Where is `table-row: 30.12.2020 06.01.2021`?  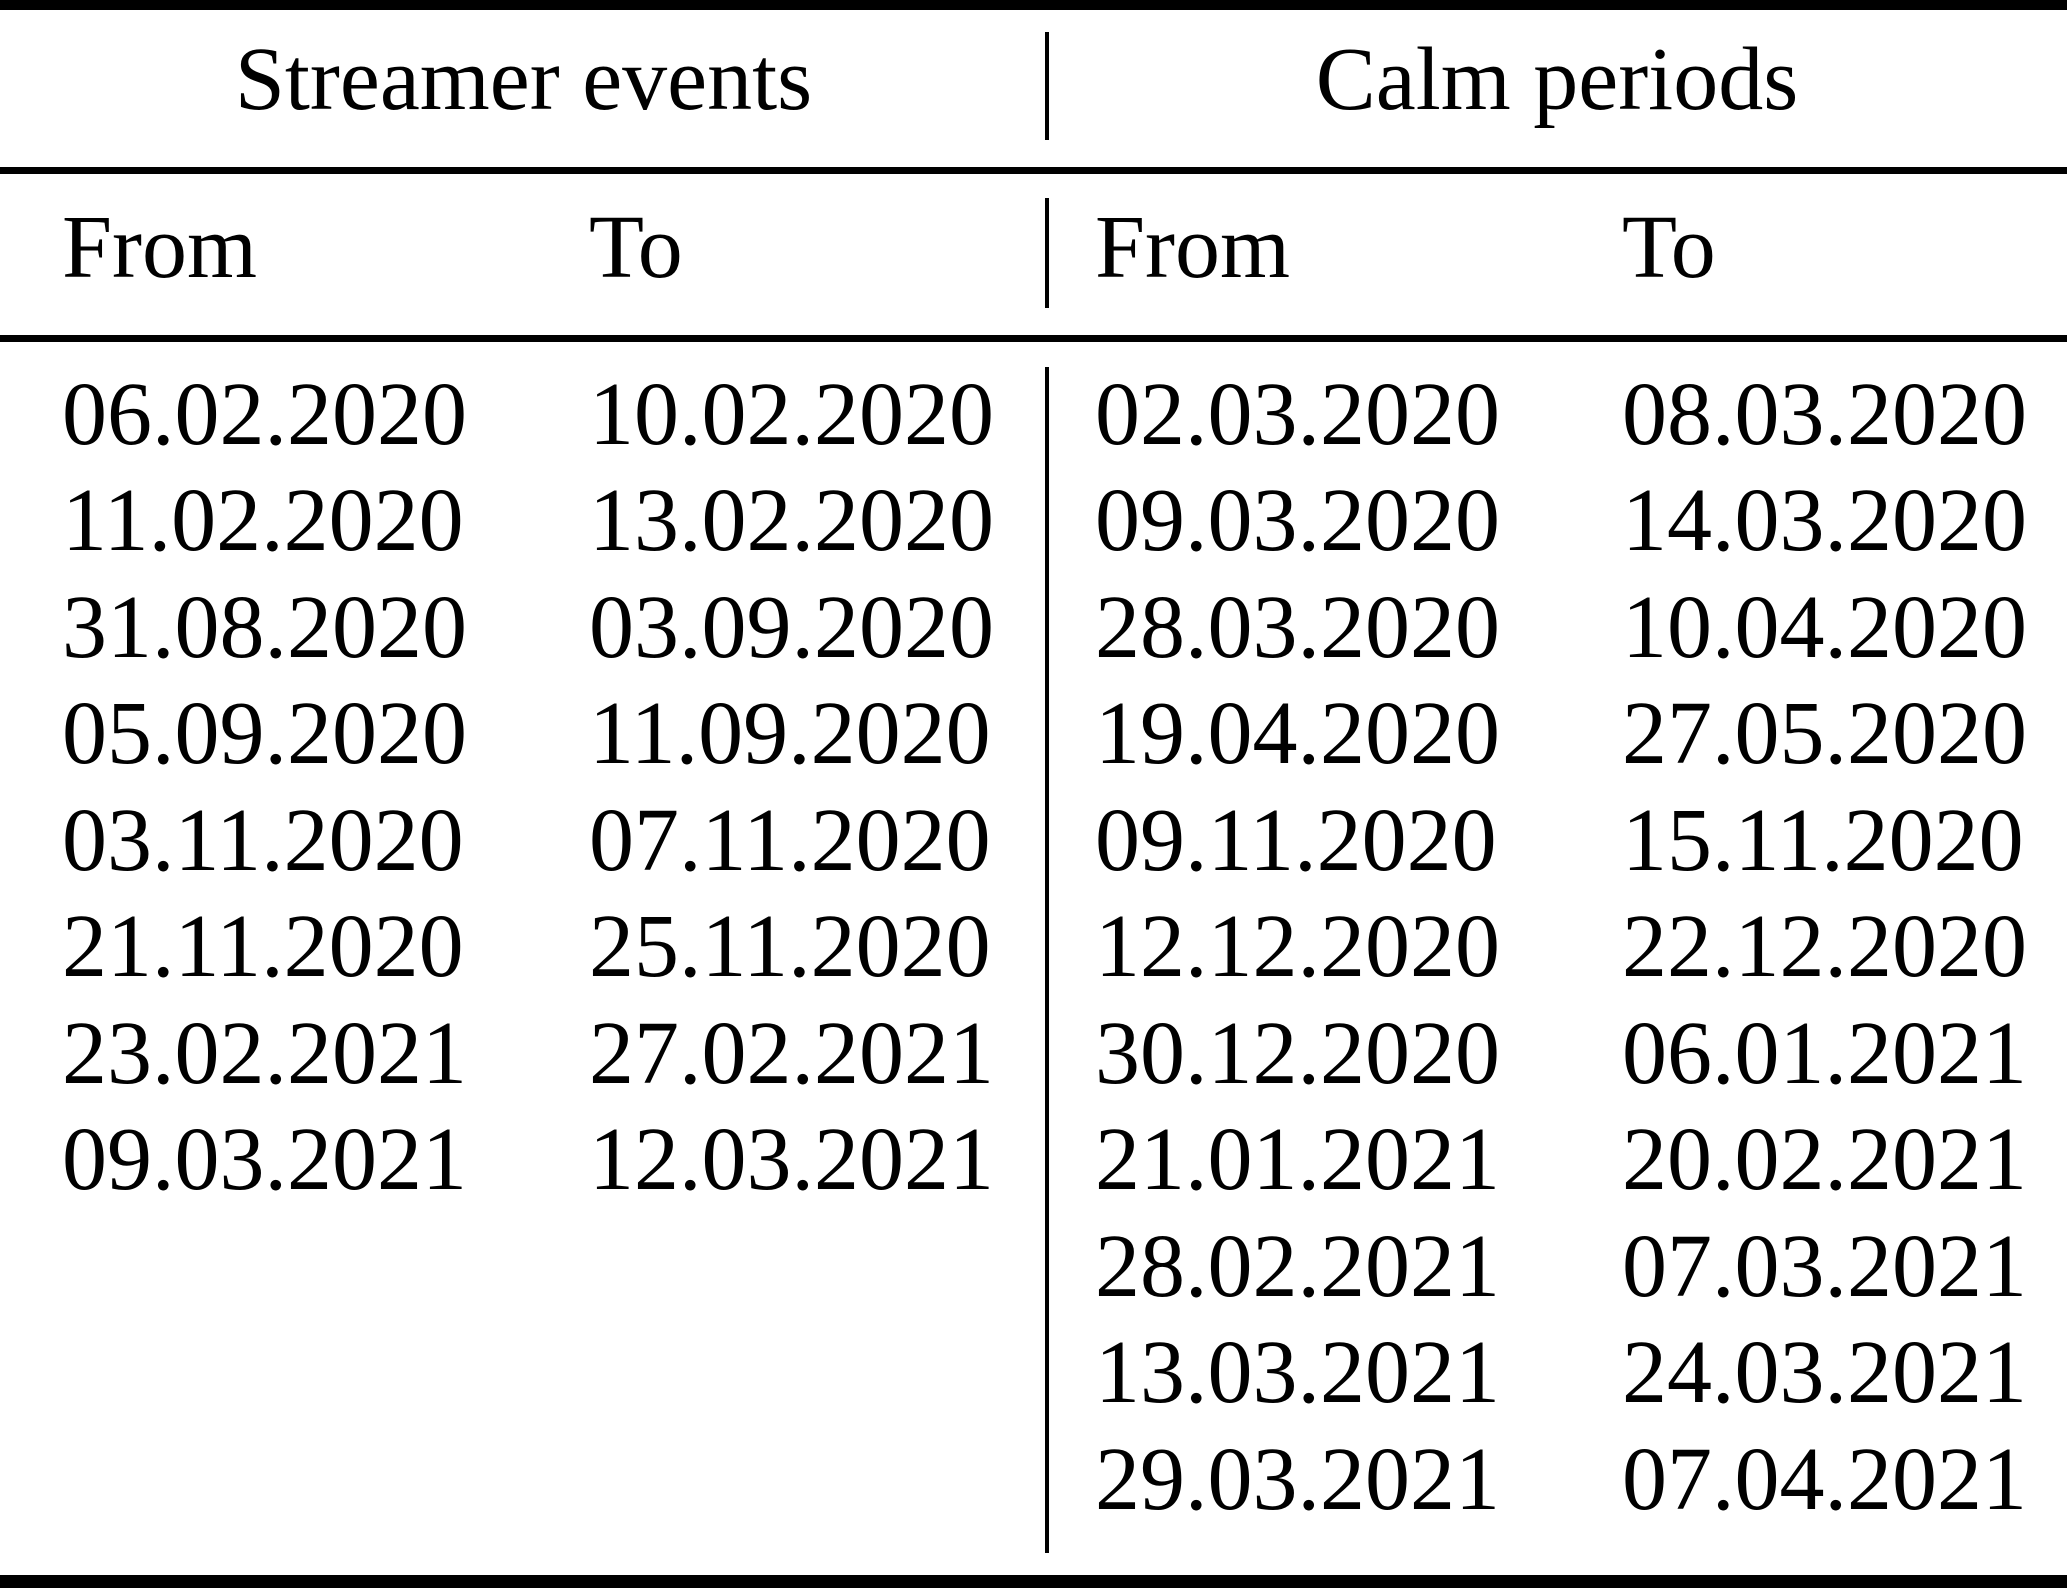
table-row: 30.12.2020 06.01.2021 is located at coordinates (1581, 1053).